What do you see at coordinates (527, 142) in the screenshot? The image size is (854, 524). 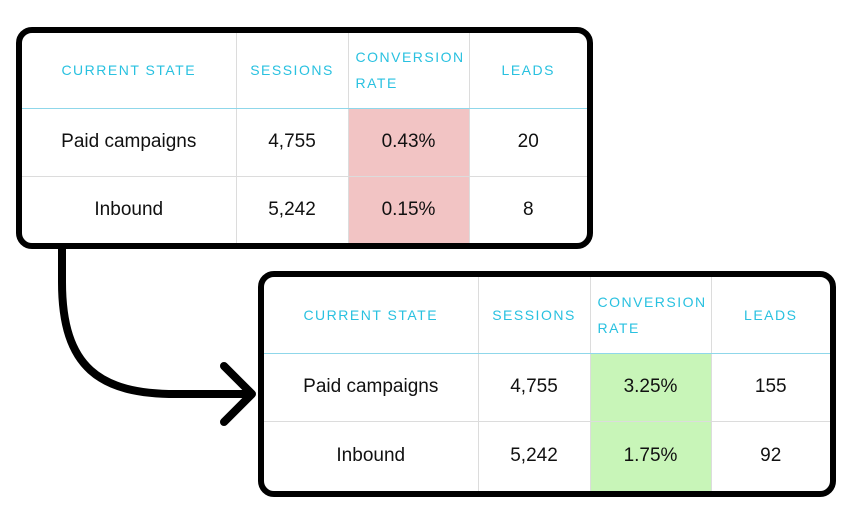 I see `leads-cell: 20` at bounding box center [527, 142].